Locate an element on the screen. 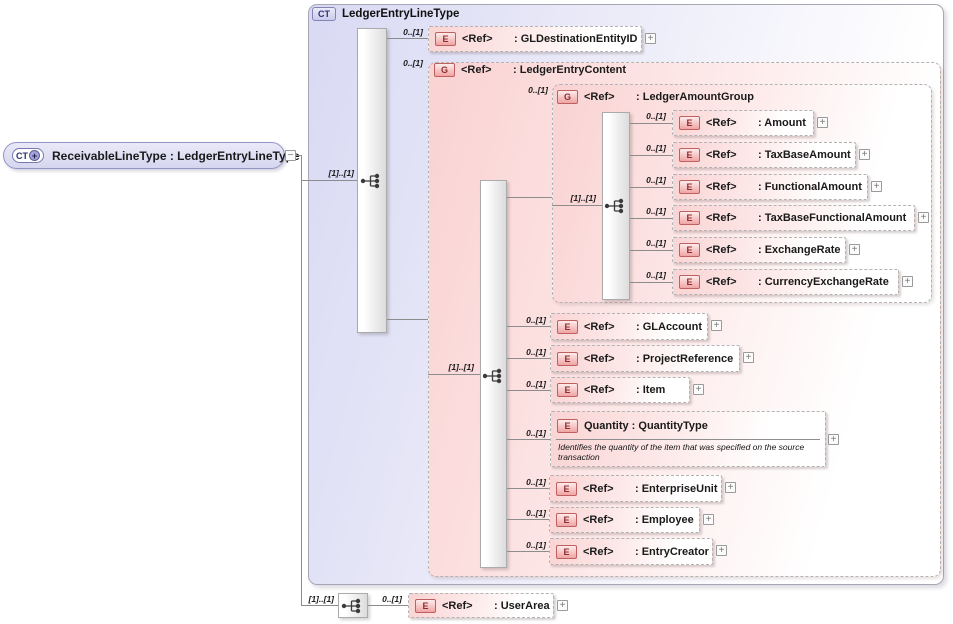 The width and height of the screenshot is (953, 624). element-taxbasefunctionalamount: E <Ref> : TaxBaseFunctionalAmount is located at coordinates (793, 218).